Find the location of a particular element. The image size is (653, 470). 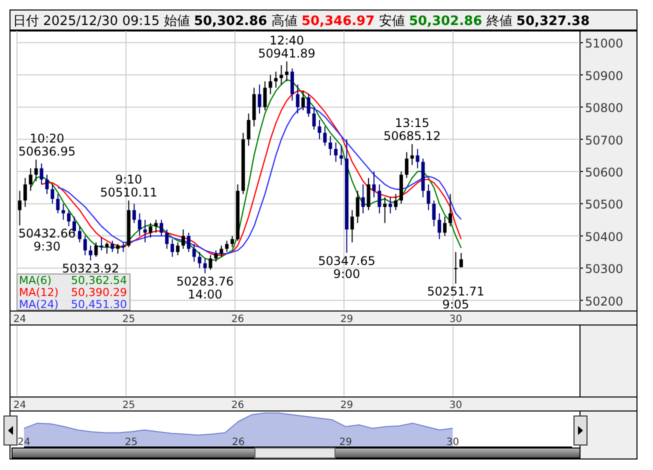

annotation: 10:20 50636.95 is located at coordinates (47, 145).